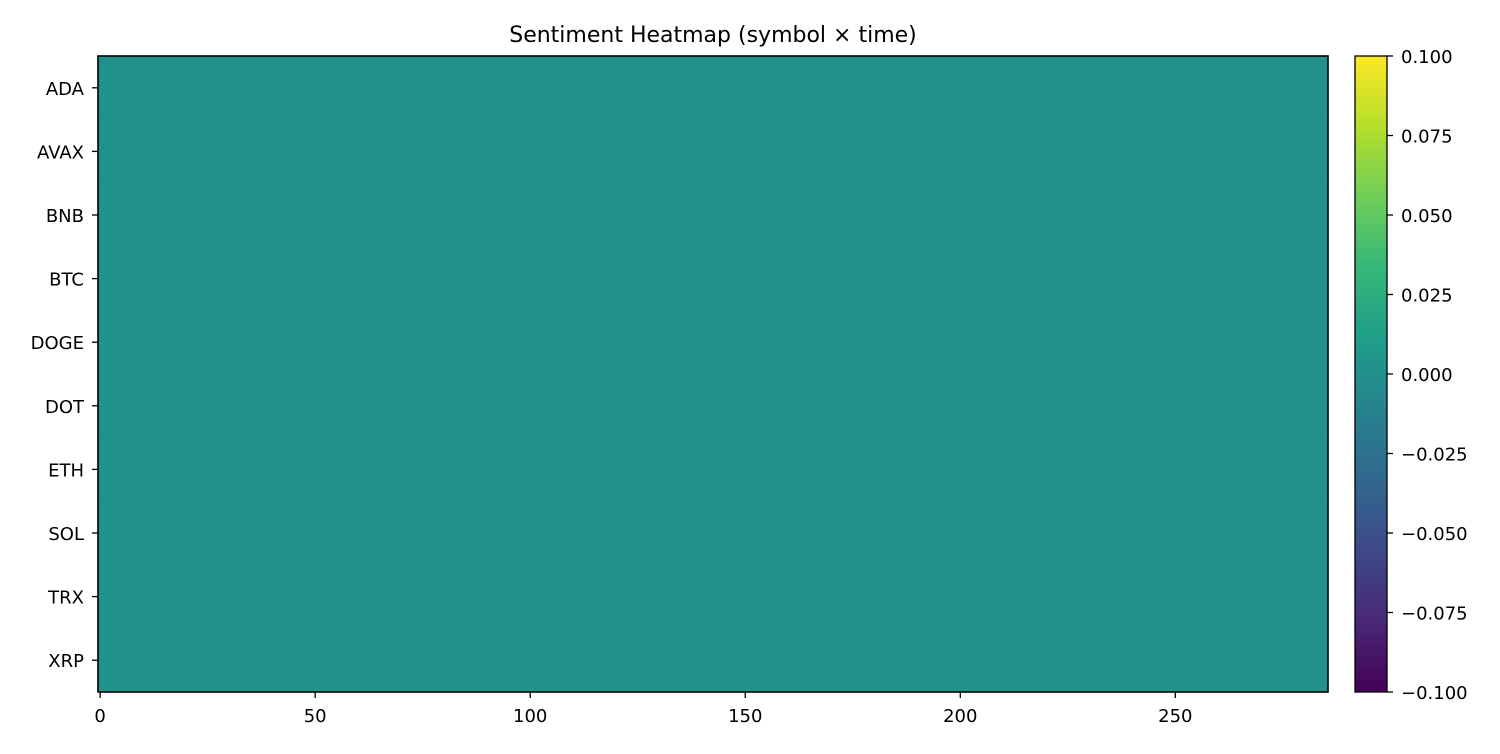 The image size is (1500, 754). What do you see at coordinates (713, 35) in the screenshot?
I see `chart-title: Sentiment Heatmap (symbol × time)` at bounding box center [713, 35].